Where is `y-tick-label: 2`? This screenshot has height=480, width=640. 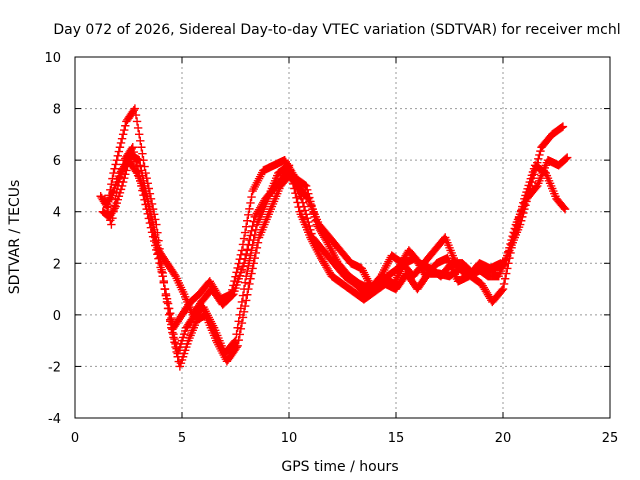
y-tick-label: 2 is located at coordinates (57, 264).